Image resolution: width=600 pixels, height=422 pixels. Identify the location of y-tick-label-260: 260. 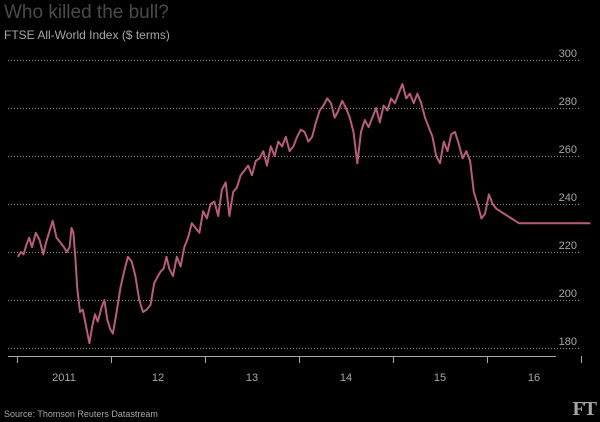
(568, 150).